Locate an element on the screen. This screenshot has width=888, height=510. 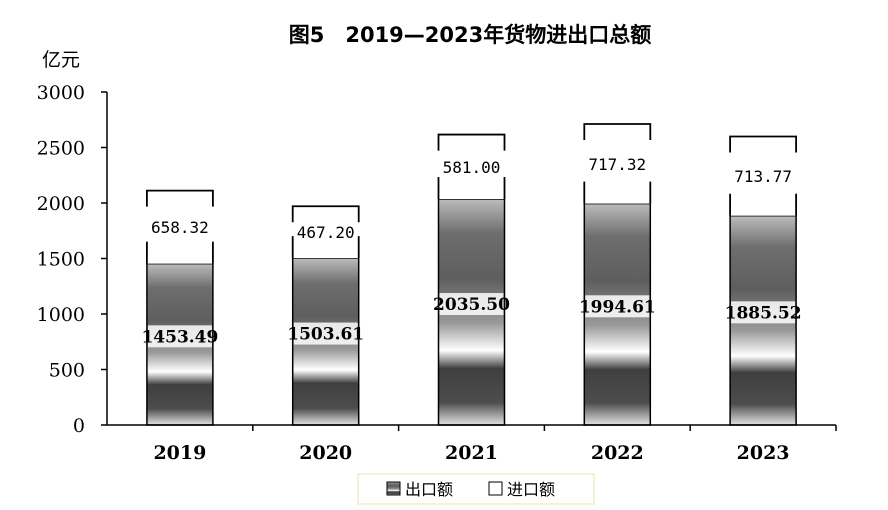
data-label-export-2022: 1994.61 is located at coordinates (617, 307).